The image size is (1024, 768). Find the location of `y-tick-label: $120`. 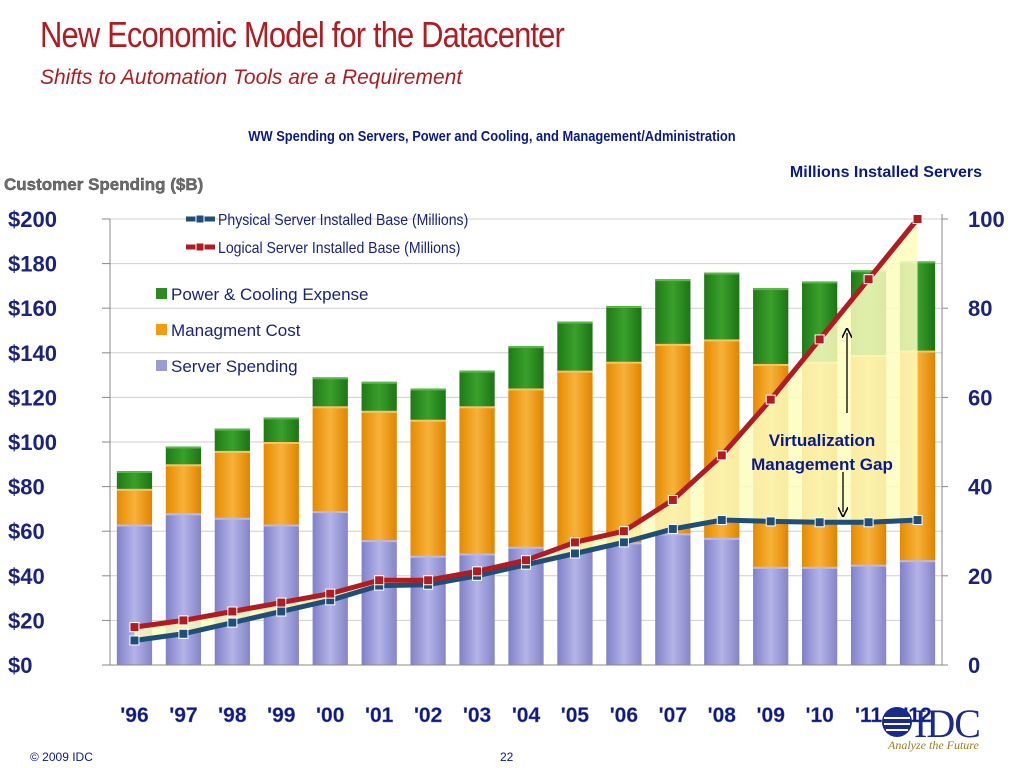

y-tick-label: $120 is located at coordinates (32, 397).